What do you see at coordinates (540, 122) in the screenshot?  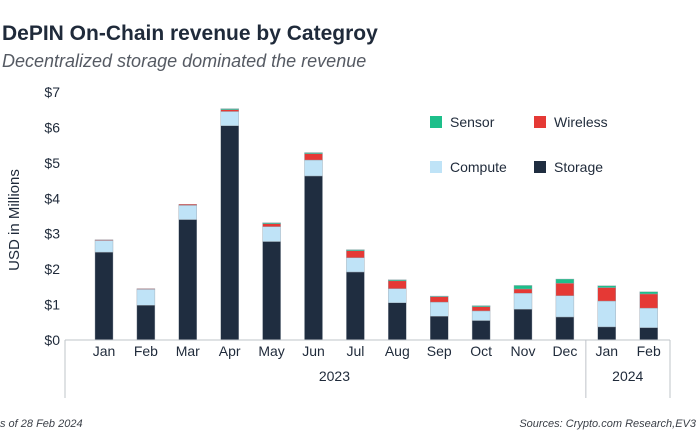 I see `legend-swatch-wireless` at bounding box center [540, 122].